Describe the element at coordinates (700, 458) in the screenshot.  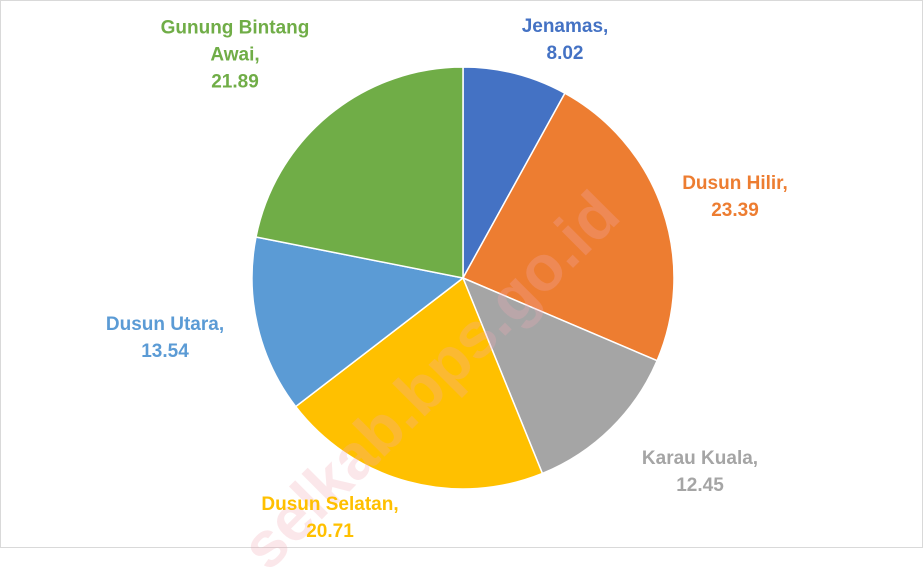
I see `label-category: Karau Kuala,` at that location.